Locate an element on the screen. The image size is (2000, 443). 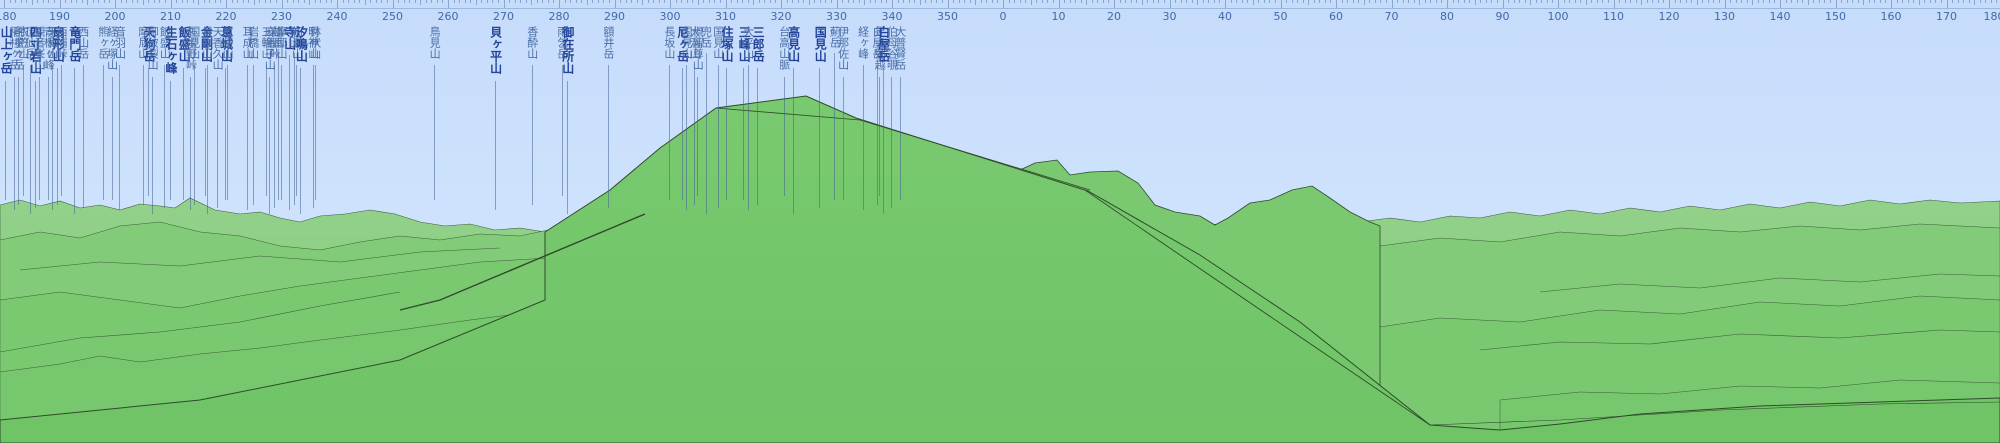
peak-label: 扇形山 is located at coordinates (58, 44).